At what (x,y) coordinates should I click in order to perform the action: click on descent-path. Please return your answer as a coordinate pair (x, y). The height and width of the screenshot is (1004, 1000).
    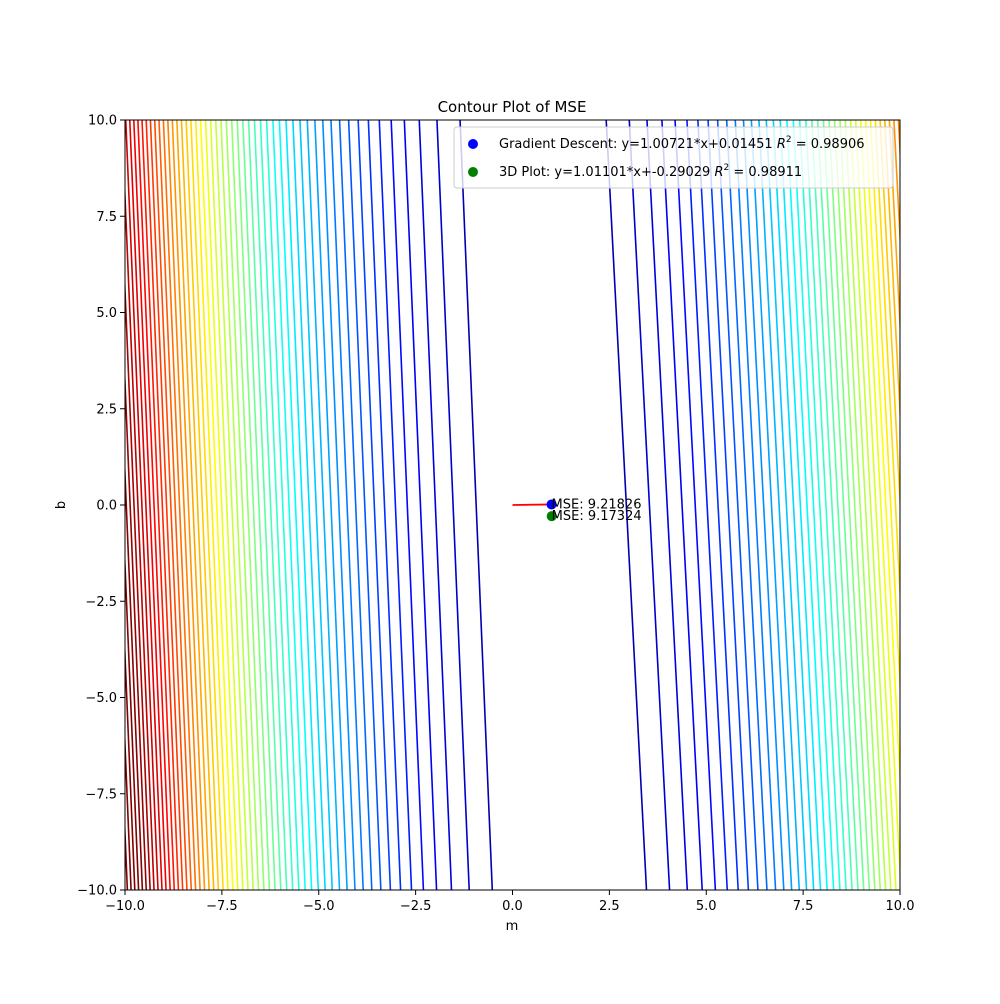
    Looking at the image, I should click on (532, 504).